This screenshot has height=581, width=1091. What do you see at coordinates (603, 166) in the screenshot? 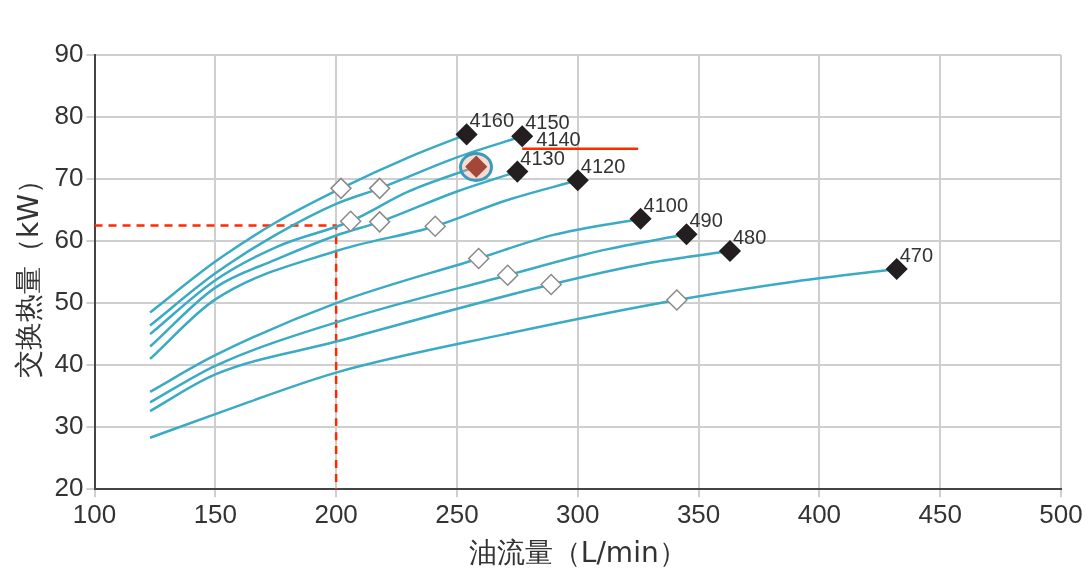
I see `annotation: 4120` at bounding box center [603, 166].